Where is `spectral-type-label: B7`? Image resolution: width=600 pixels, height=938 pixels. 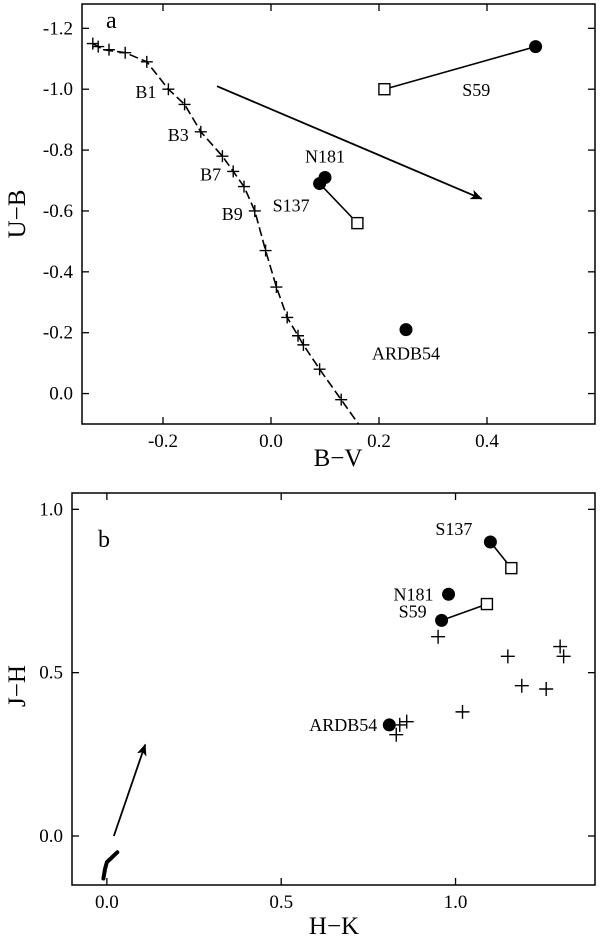 spectral-type-label: B7 is located at coordinates (210, 174).